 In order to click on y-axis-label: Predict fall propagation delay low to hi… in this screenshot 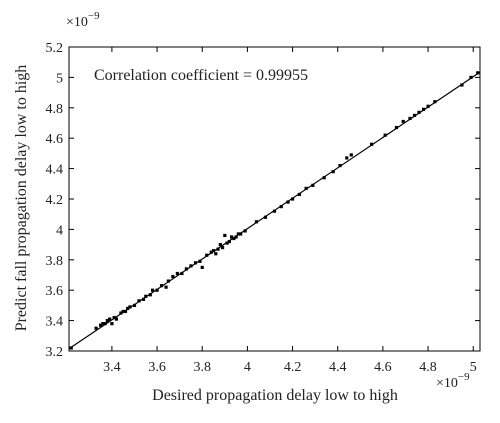, I will do `click(21, 198)`.